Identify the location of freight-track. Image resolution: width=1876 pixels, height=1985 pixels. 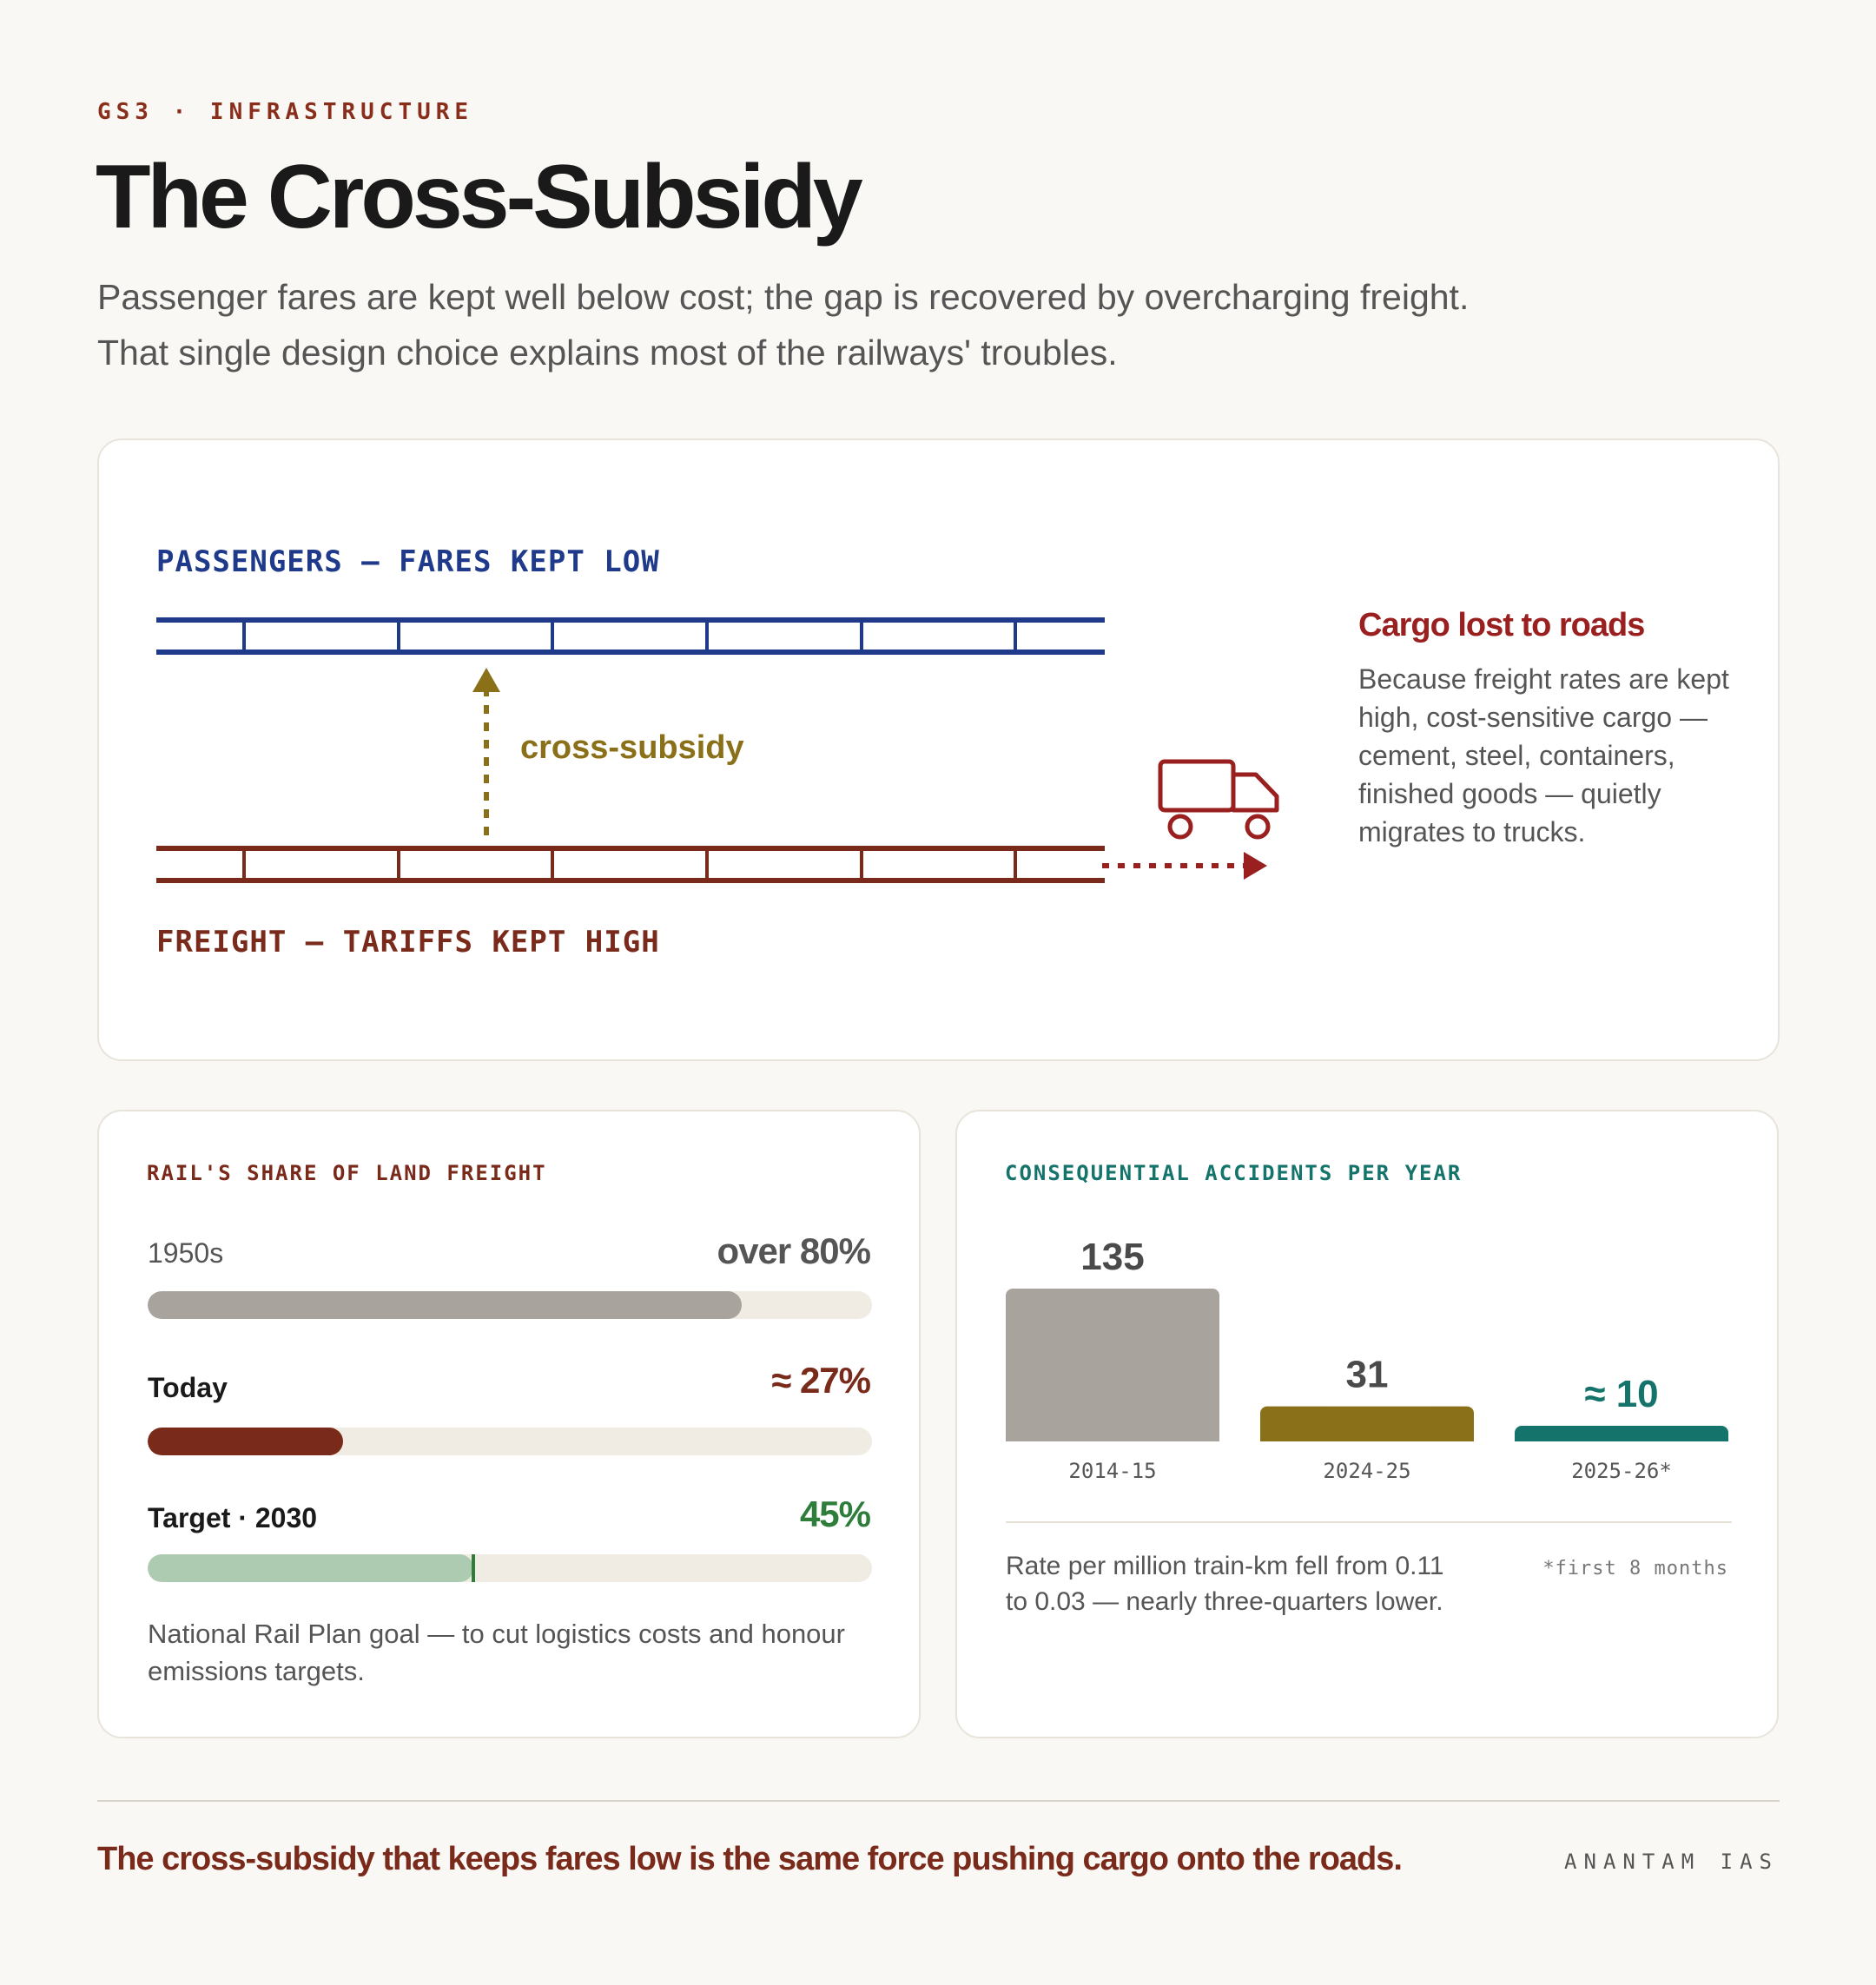
(630, 864).